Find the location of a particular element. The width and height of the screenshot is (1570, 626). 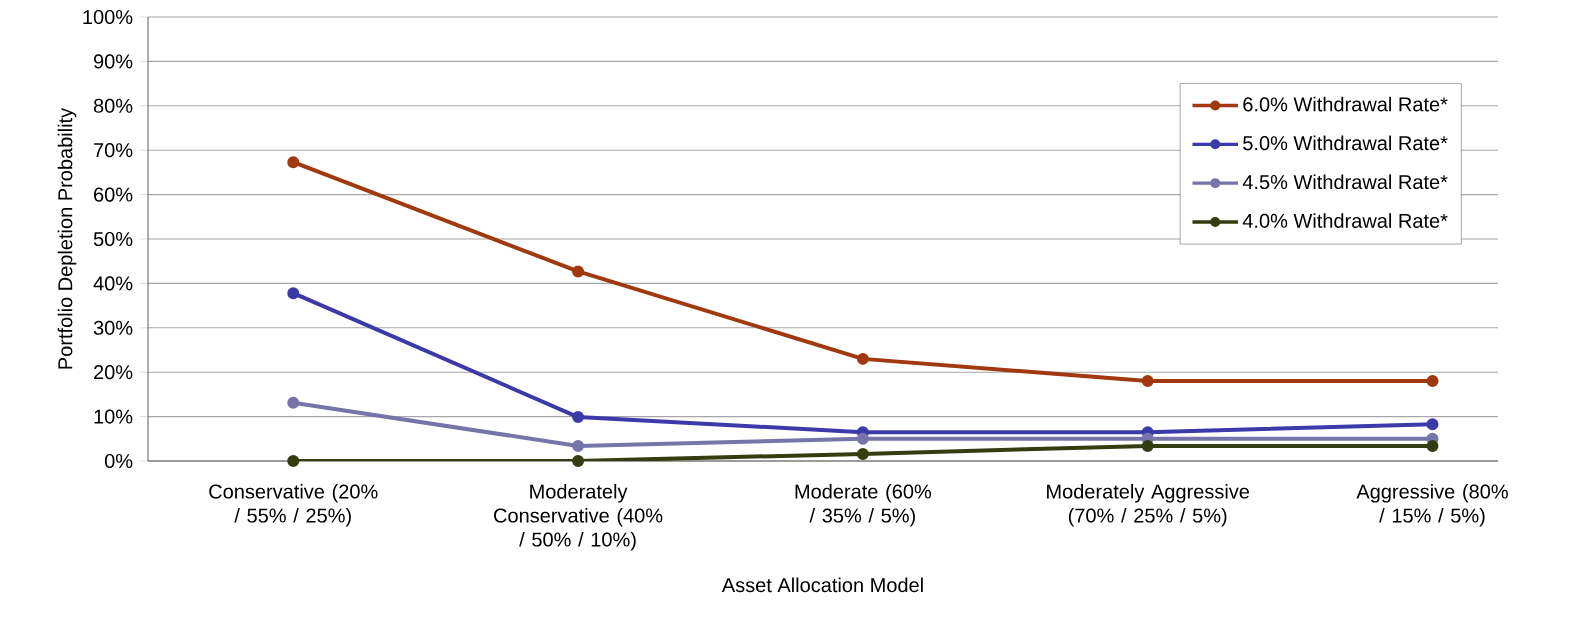

y-axis-title: Portfolio Depletion Probability is located at coordinates (67, 238).